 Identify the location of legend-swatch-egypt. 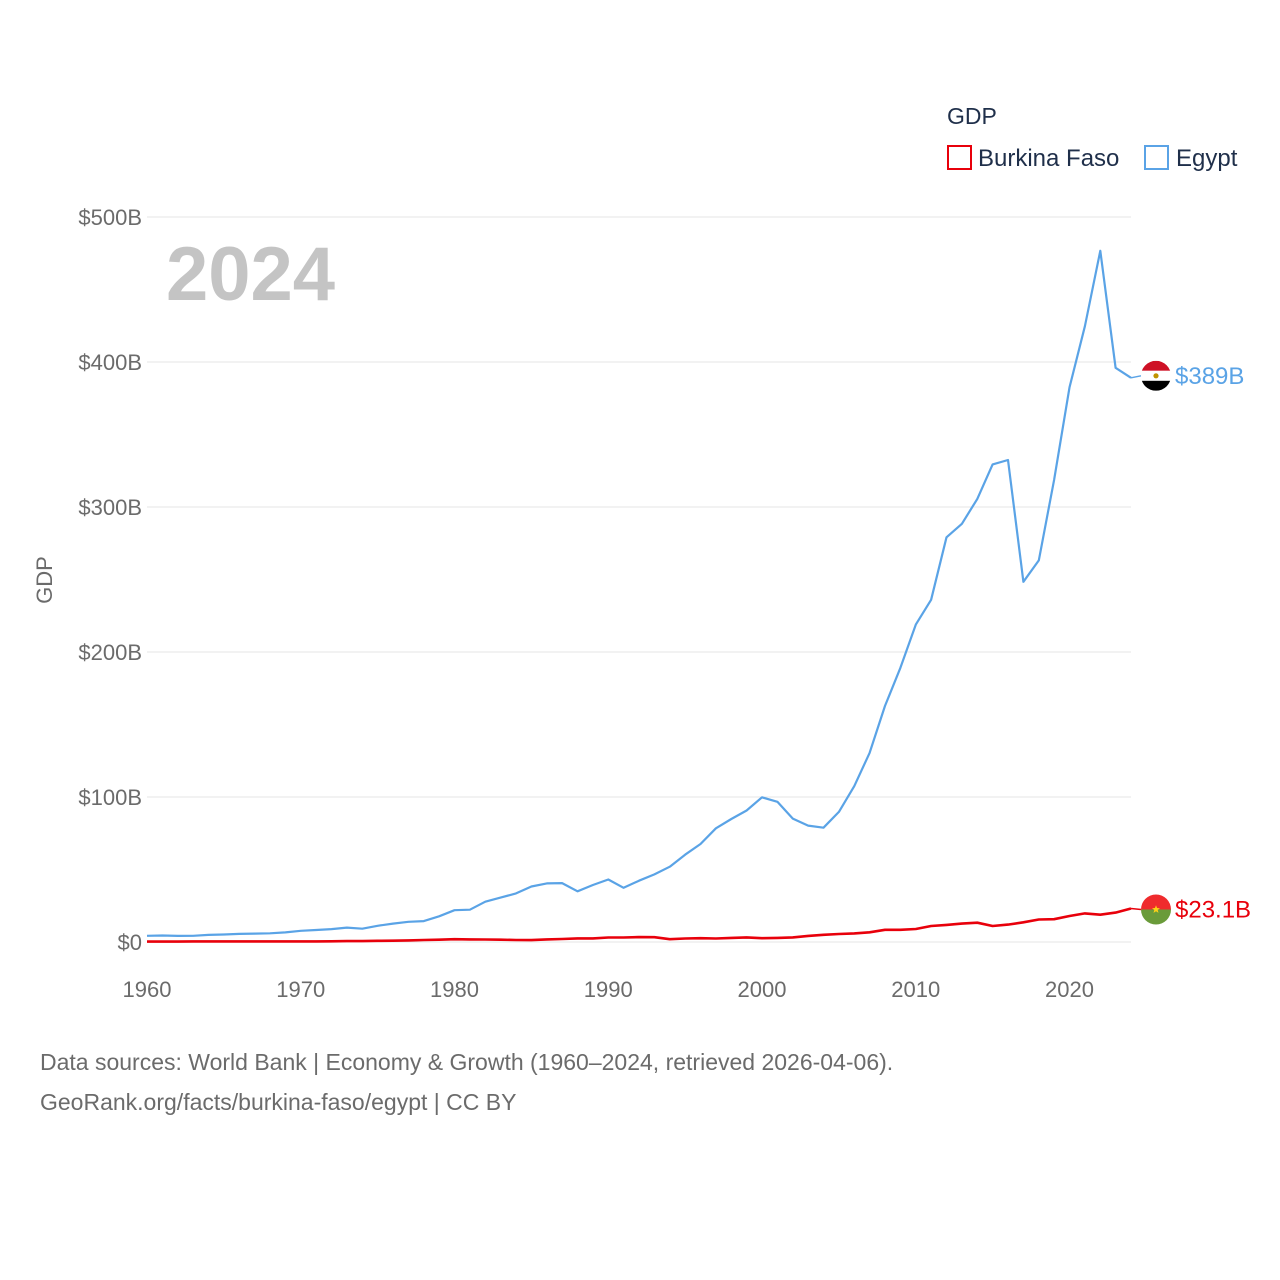
(1156, 157).